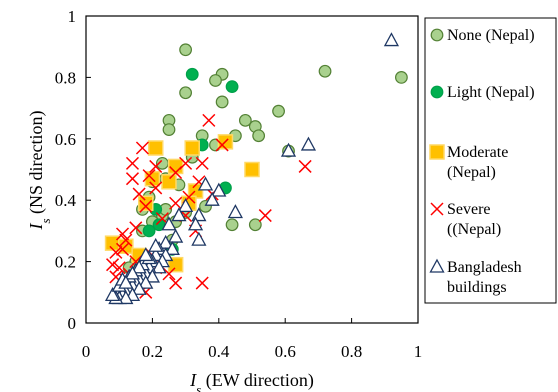  What do you see at coordinates (477, 287) in the screenshot?
I see `legend-label: buildings` at bounding box center [477, 287].